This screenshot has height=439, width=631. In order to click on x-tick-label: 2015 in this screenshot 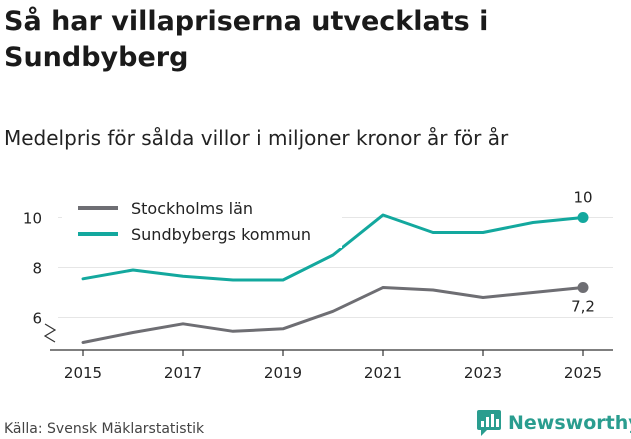, I will do `click(83, 373)`.